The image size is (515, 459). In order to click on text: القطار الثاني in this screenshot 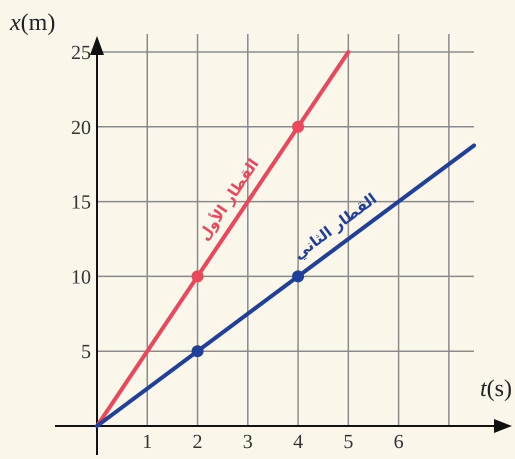, I will do `click(335, 227)`.